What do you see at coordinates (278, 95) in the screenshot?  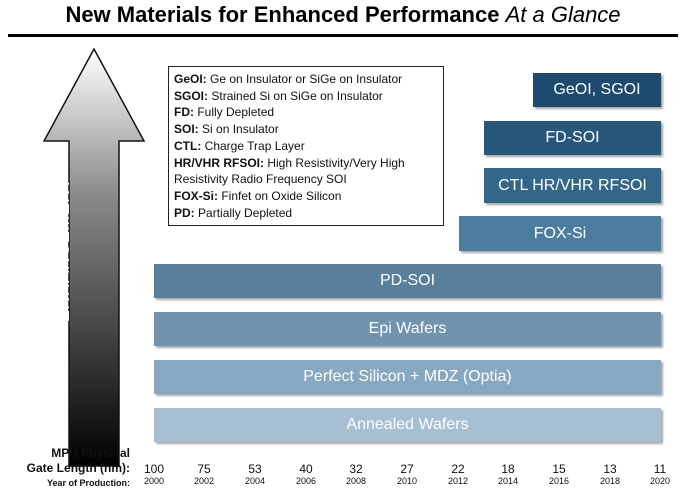 I see `legend-item: SGOI: Strained Si on SiGe on Insulator` at bounding box center [278, 95].